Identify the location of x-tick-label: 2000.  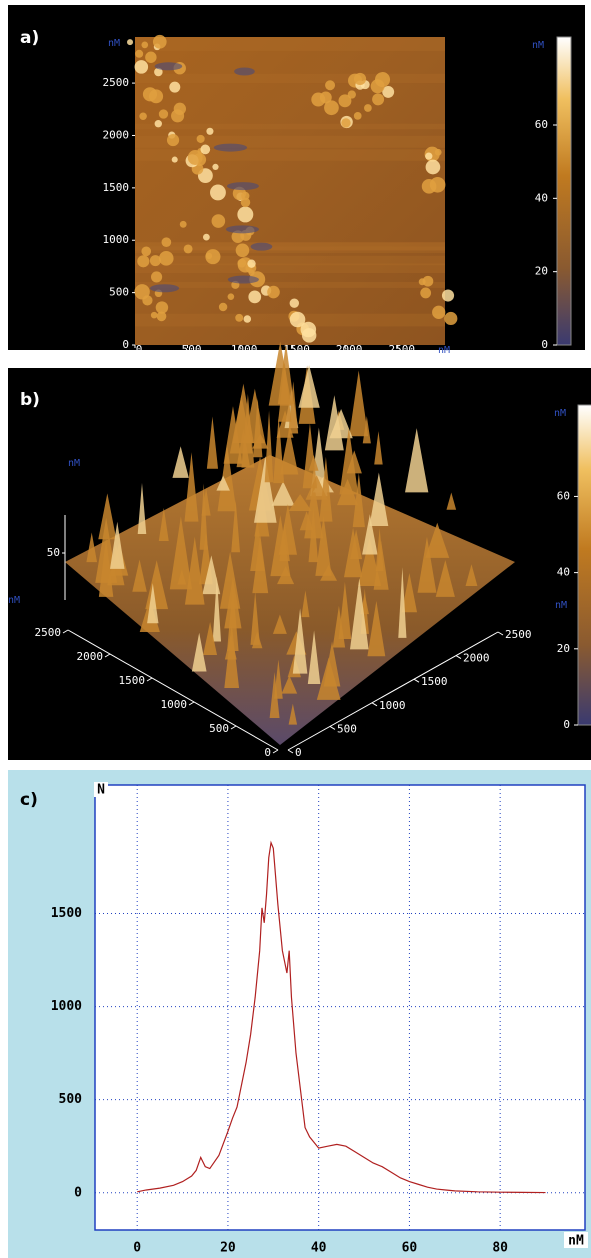
(476, 658).